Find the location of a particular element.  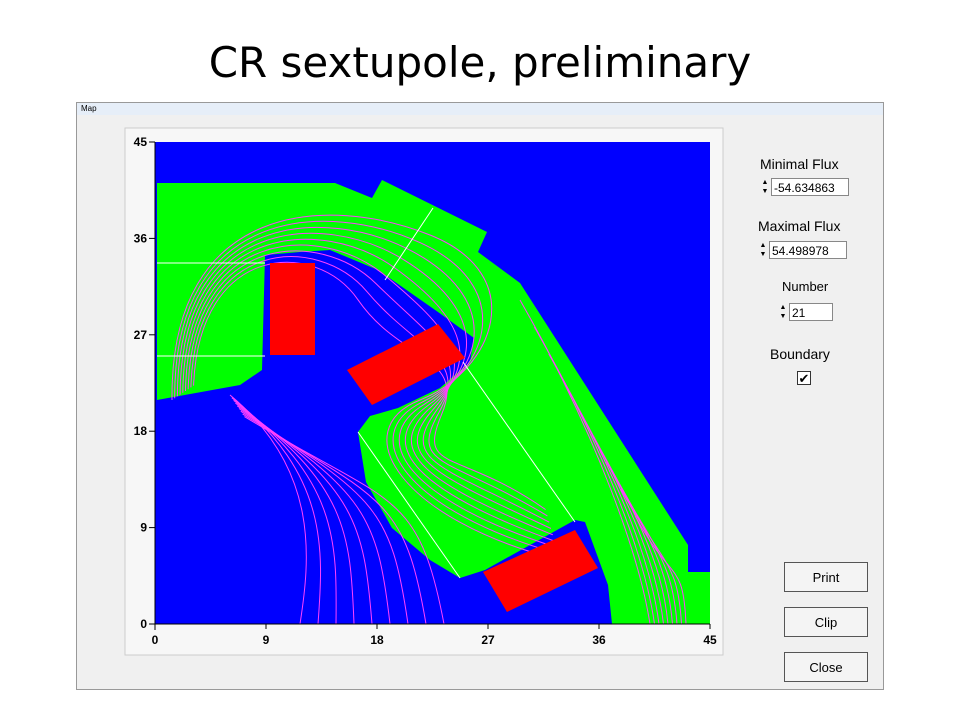

x-tick-label: 36 is located at coordinates (599, 640).